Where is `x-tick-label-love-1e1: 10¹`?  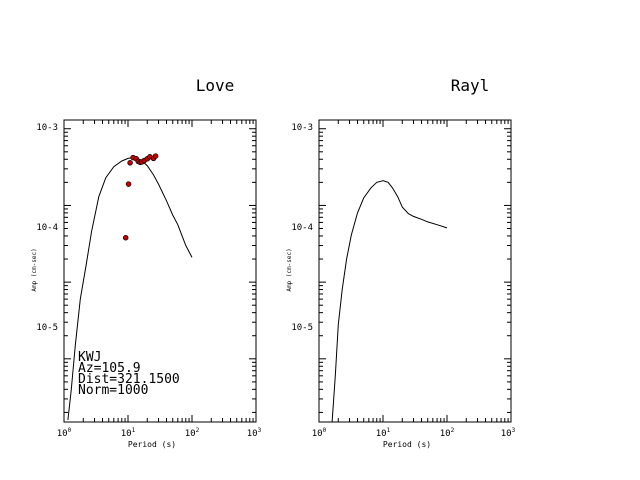
x-tick-label-love-1e1: 10¹ is located at coordinates (128, 433).